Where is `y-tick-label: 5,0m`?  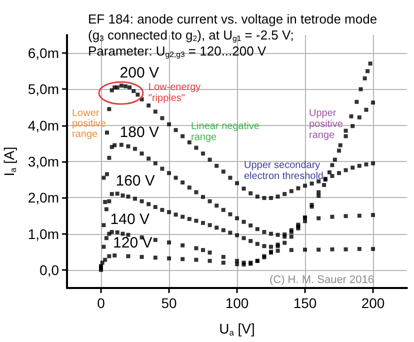
y-tick-label: 5,0m is located at coordinates (43, 89).